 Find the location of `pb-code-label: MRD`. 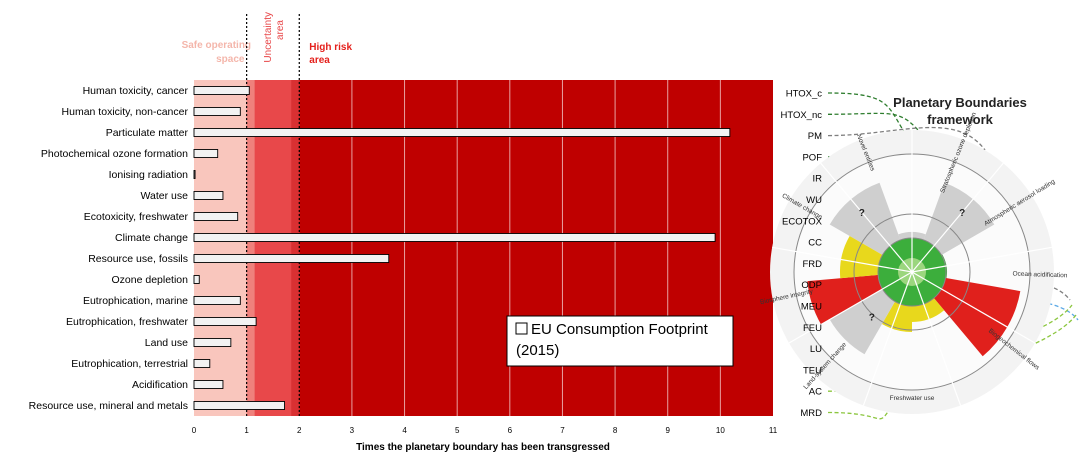

pb-code-label: MRD is located at coordinates (811, 413).